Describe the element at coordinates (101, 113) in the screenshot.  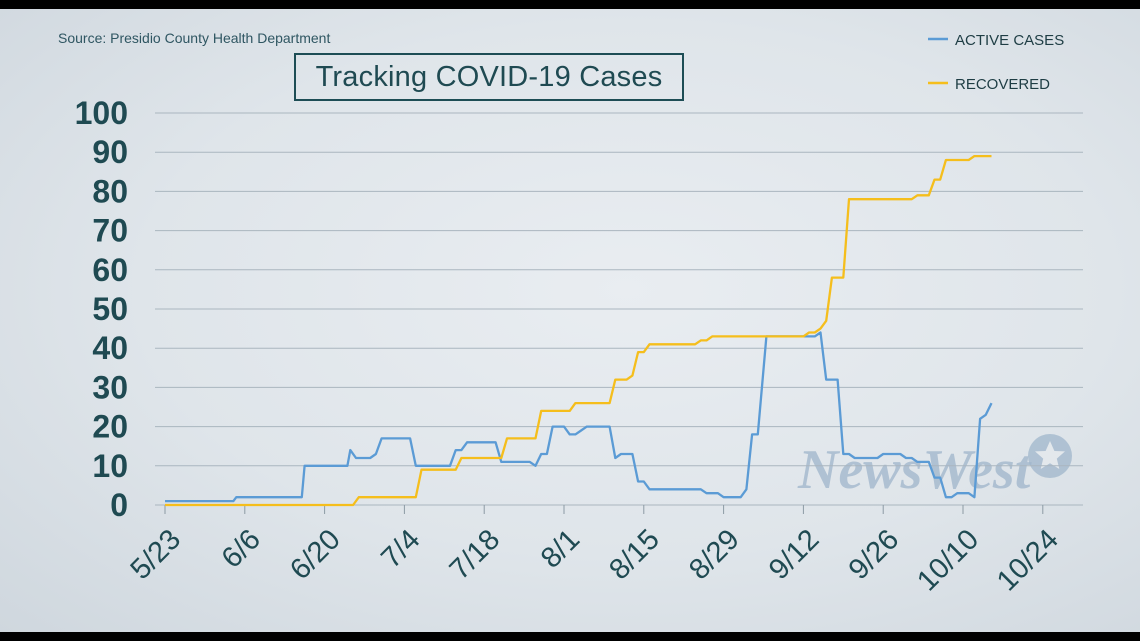
I see `y-tick-label: 100` at that location.